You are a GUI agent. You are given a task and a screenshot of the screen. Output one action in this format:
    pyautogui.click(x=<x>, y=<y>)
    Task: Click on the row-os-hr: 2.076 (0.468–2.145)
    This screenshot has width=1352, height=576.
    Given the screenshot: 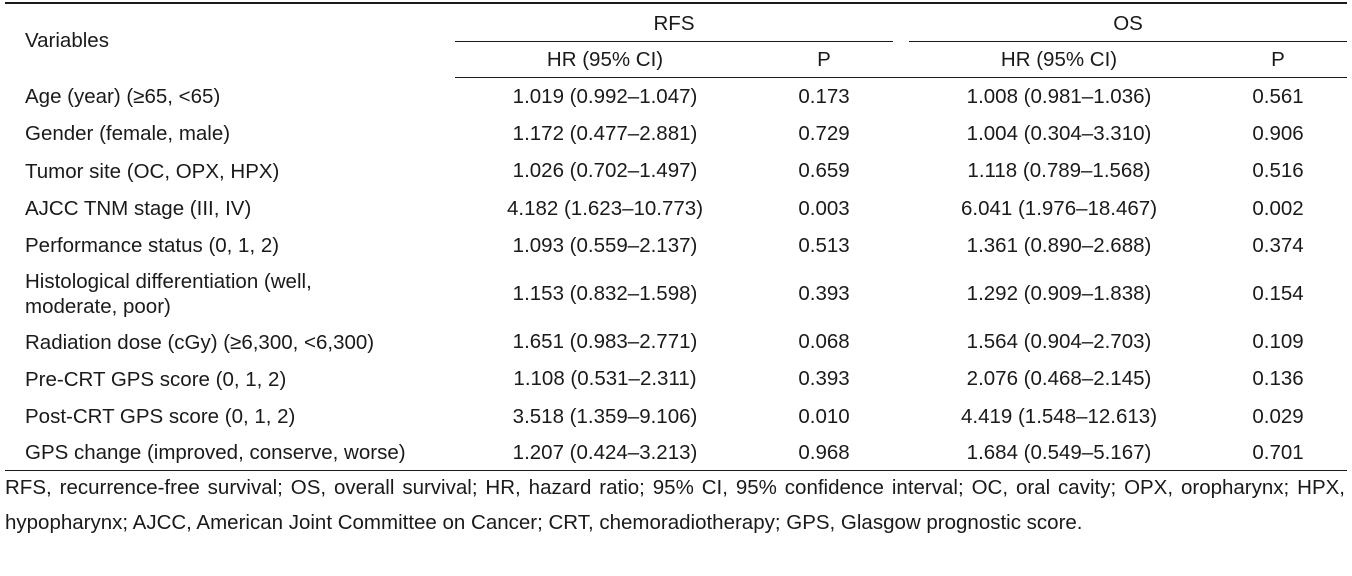 What is the action you would take?
    pyautogui.click(x=1059, y=379)
    